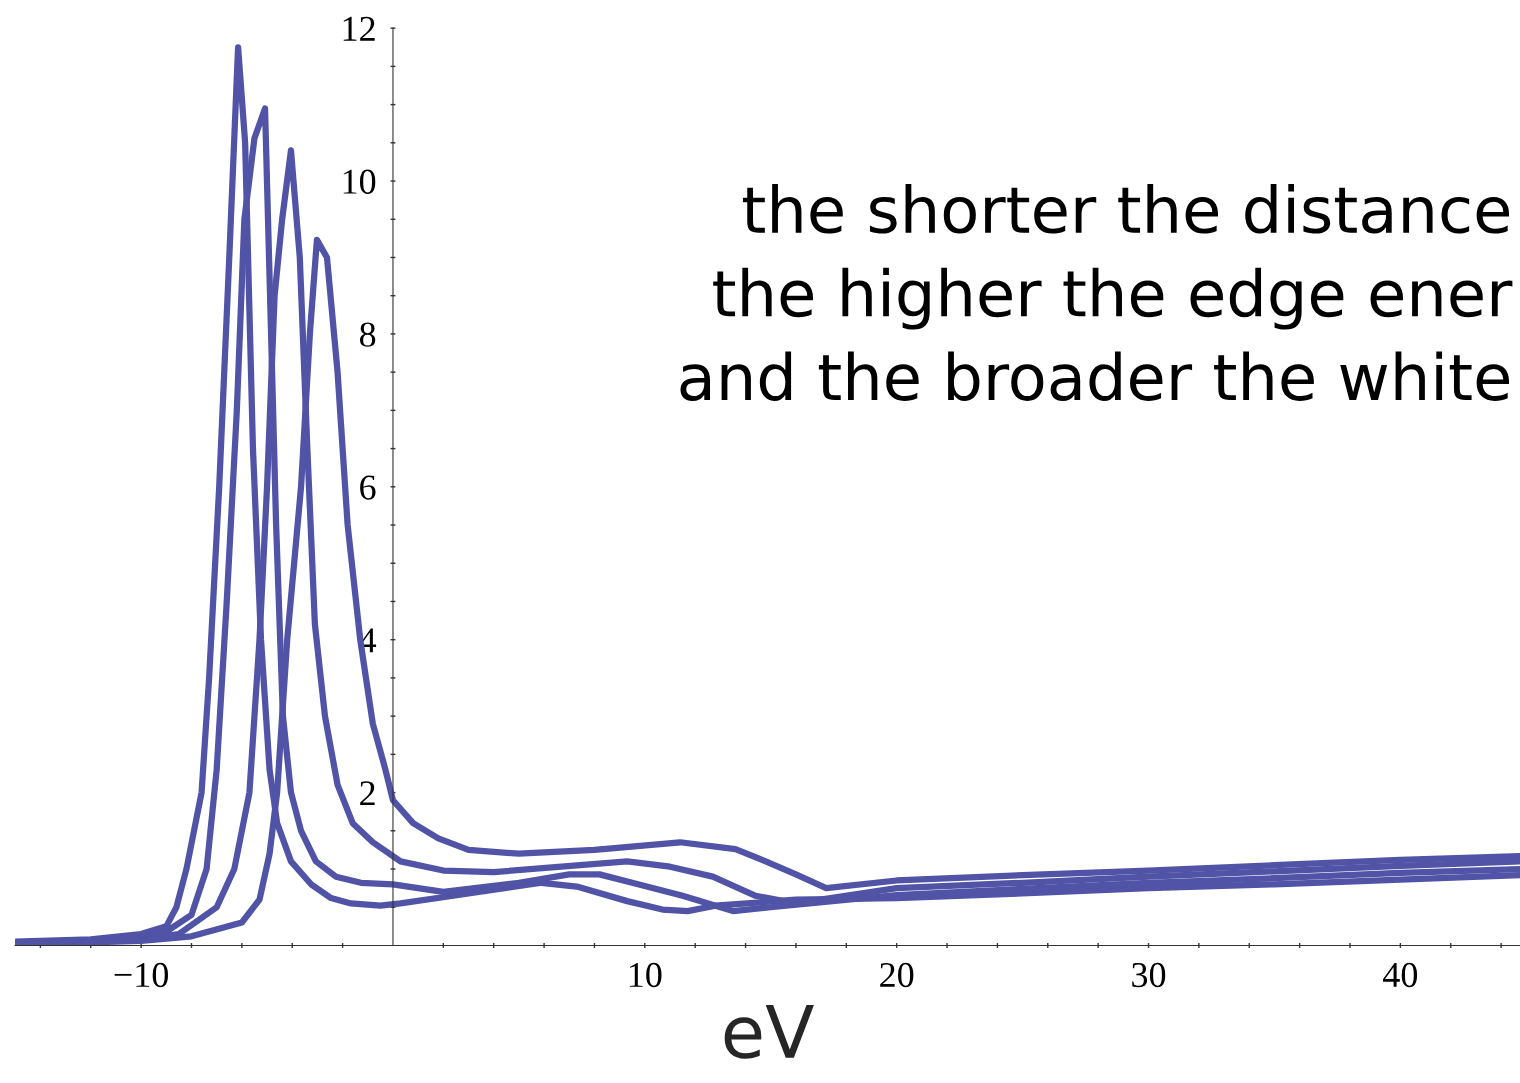 The height and width of the screenshot is (1083, 1520). What do you see at coordinates (1400, 975) in the screenshot?
I see `x-tick-label: 40` at bounding box center [1400, 975].